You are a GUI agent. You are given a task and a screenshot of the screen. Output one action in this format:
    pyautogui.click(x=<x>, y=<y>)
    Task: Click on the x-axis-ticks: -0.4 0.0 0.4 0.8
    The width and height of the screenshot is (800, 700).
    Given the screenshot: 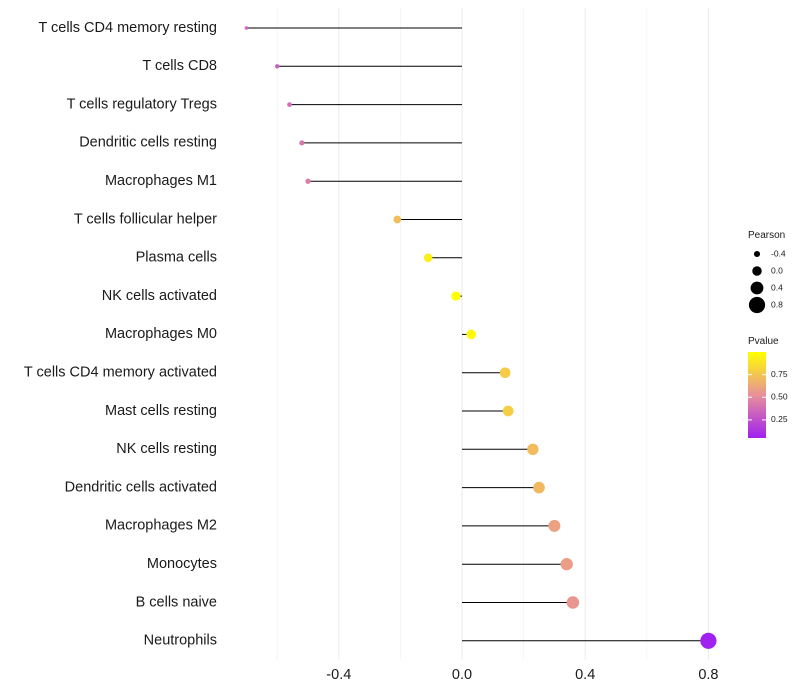 What is the action you would take?
    pyautogui.click(x=522, y=675)
    